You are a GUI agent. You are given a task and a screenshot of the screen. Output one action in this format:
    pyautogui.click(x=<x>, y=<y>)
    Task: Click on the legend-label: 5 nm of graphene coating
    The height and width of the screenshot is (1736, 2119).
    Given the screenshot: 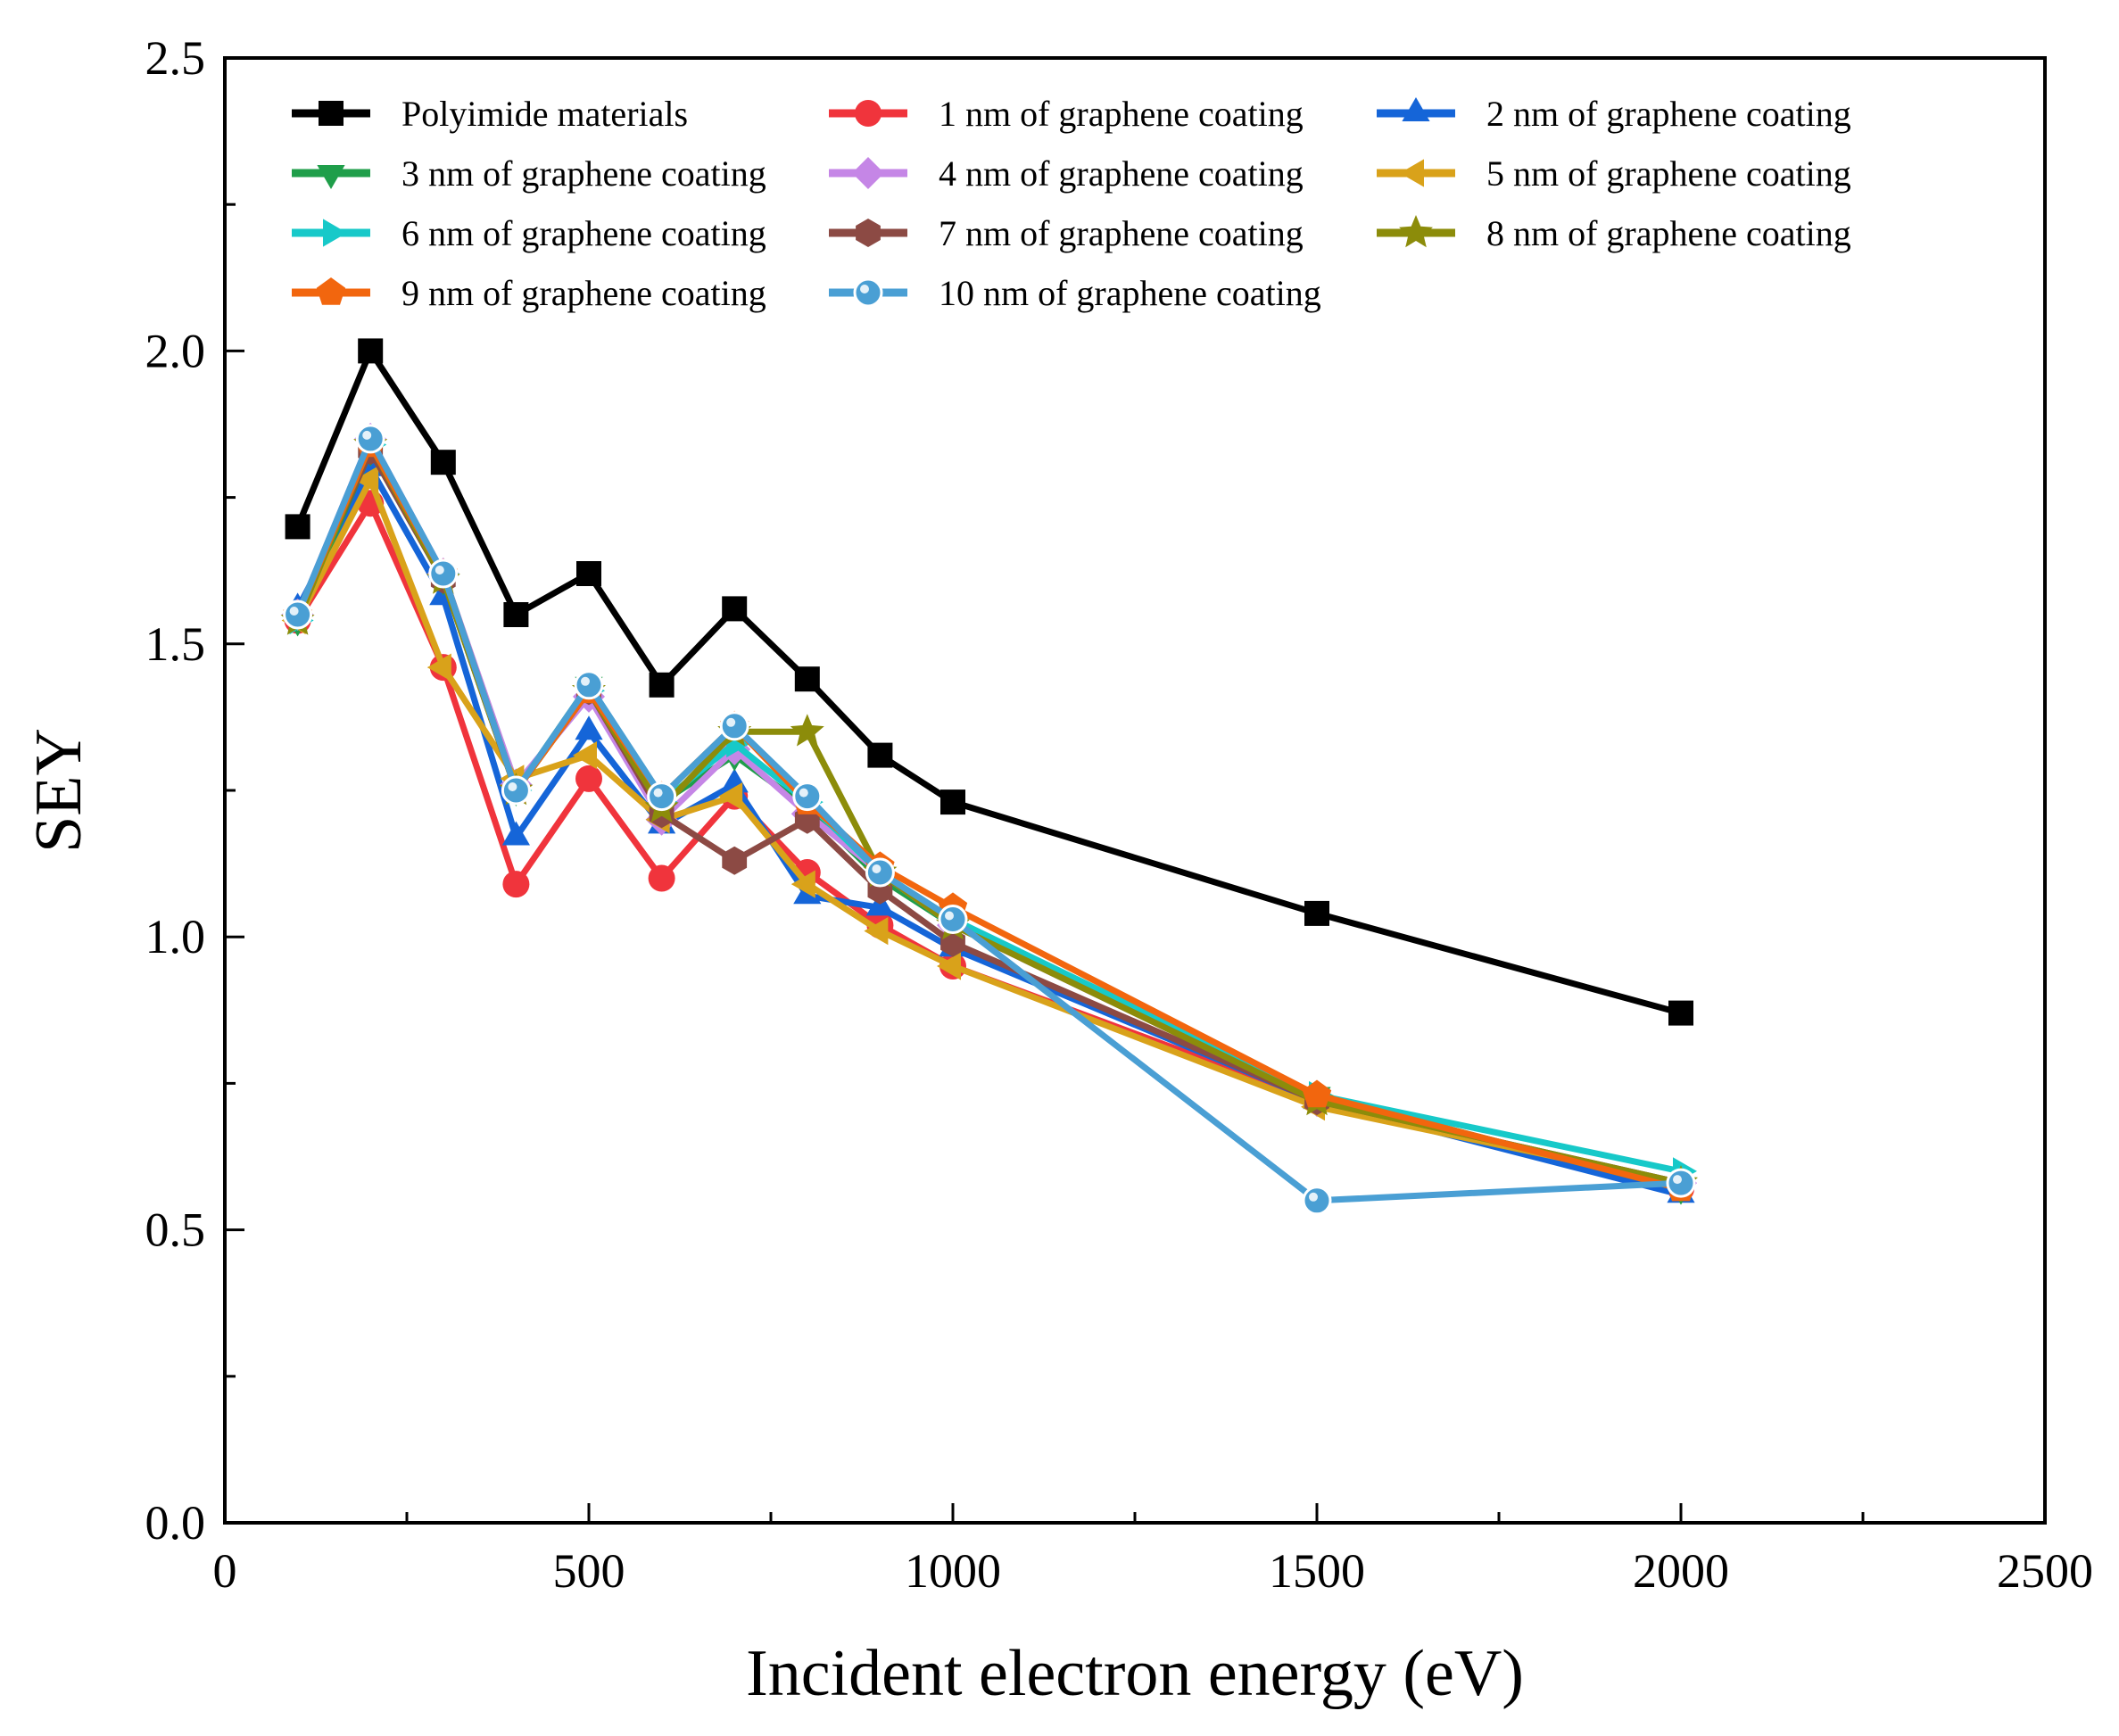 What is the action you would take?
    pyautogui.click(x=1668, y=173)
    